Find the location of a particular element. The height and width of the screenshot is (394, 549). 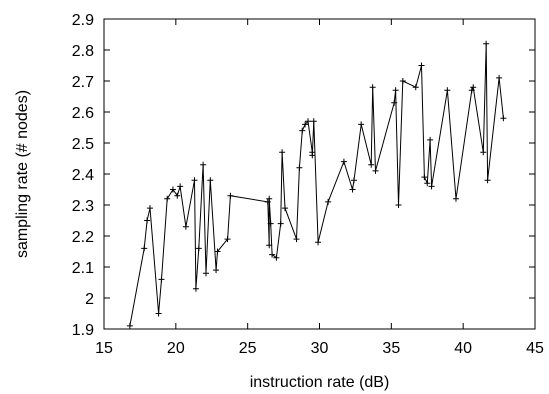

y-tick-label-2: 2.1 is located at coordinates (83, 268).